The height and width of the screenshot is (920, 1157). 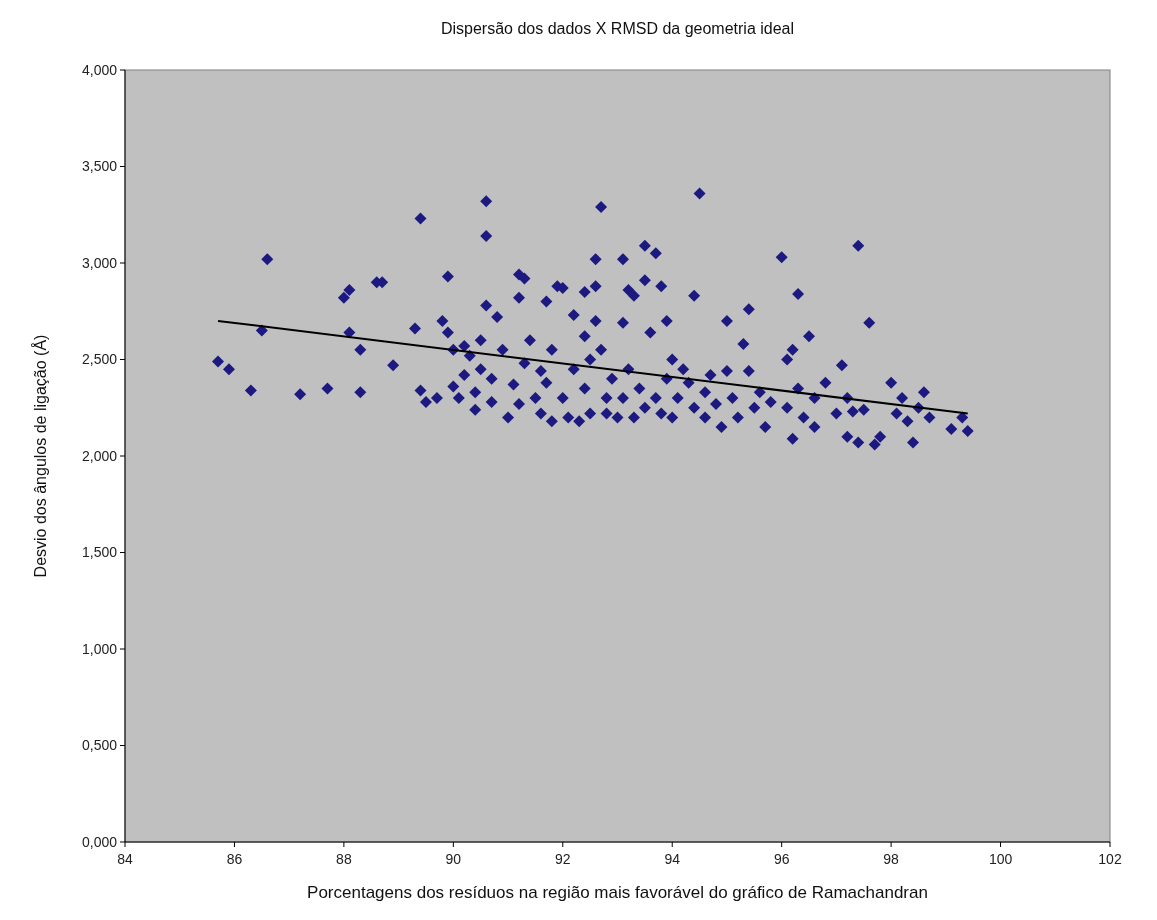 I want to click on x-tick-label: 90, so click(x=453, y=859).